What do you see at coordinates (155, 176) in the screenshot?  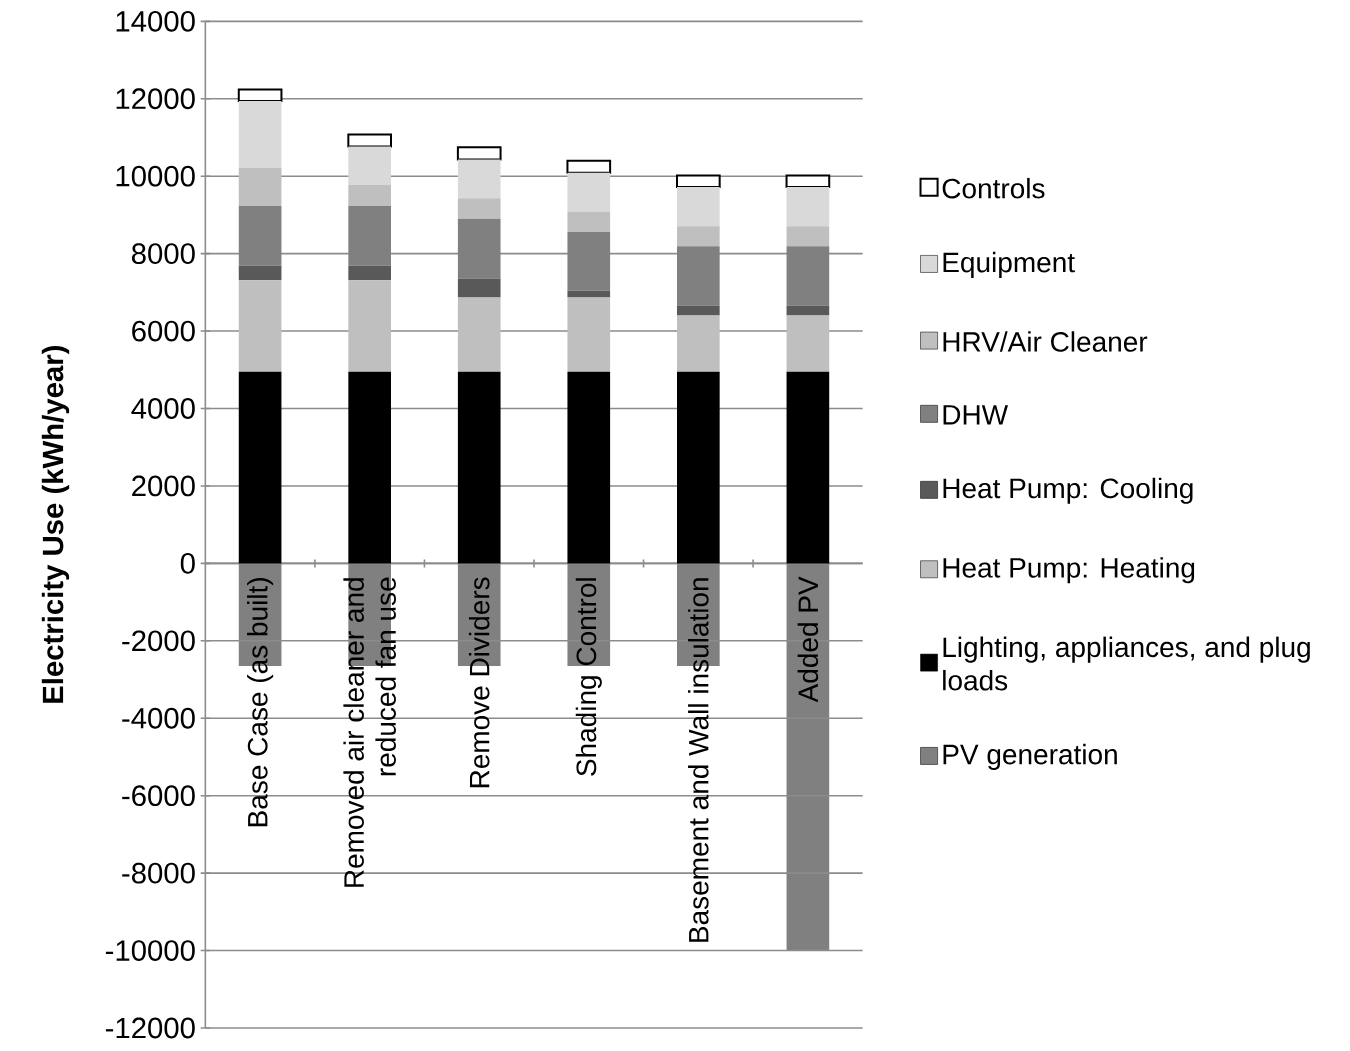 I see `y-tick-label: 10000` at bounding box center [155, 176].